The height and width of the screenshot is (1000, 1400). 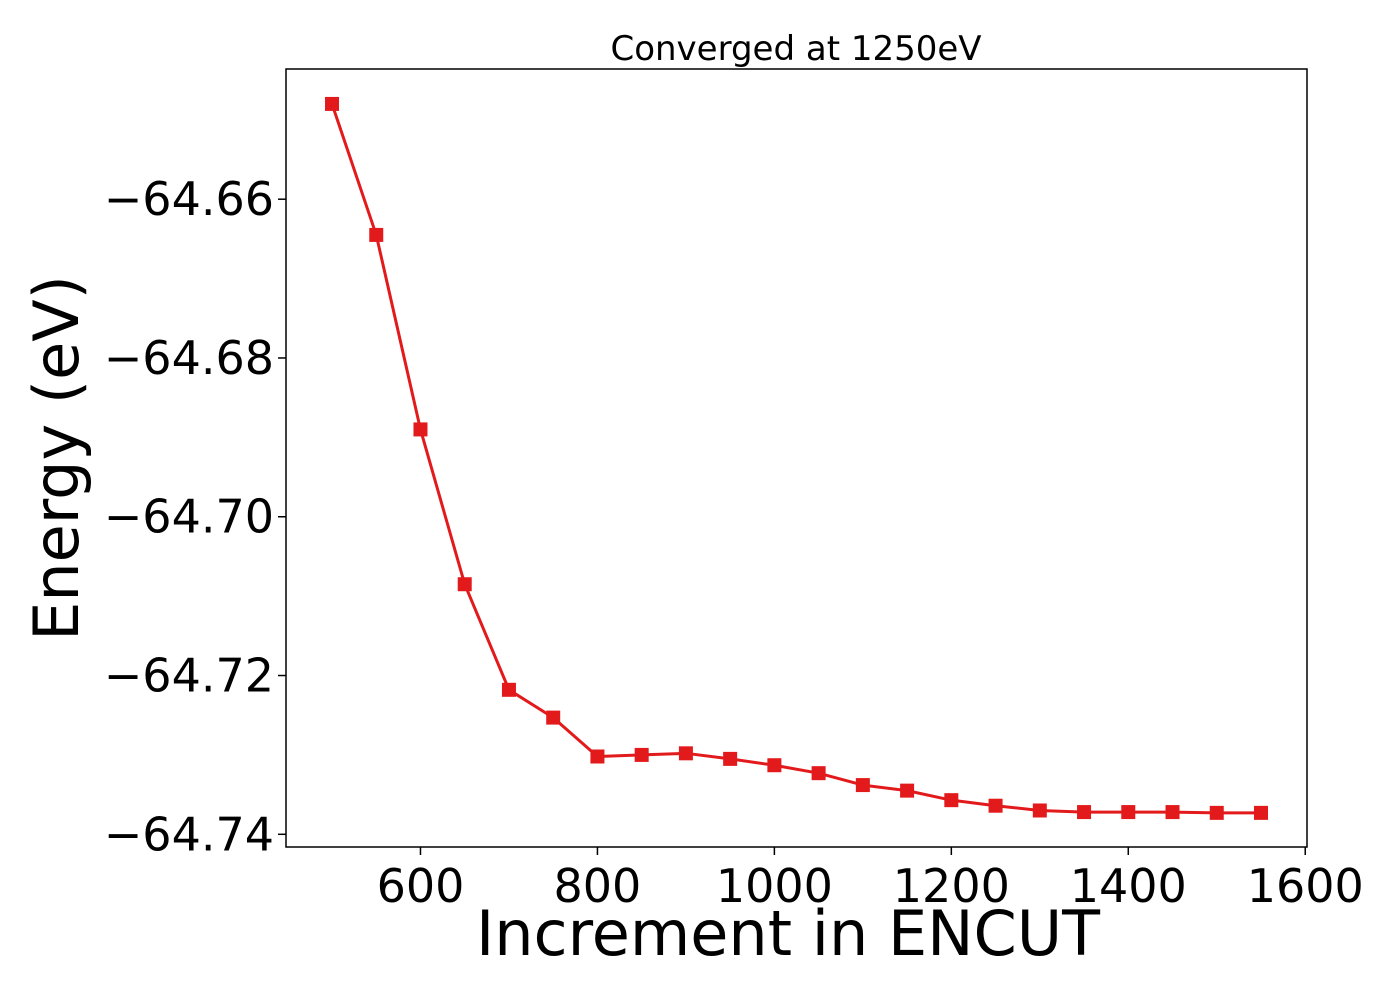 What do you see at coordinates (189, 517) in the screenshot?
I see `y-tick-label: −64.70` at bounding box center [189, 517].